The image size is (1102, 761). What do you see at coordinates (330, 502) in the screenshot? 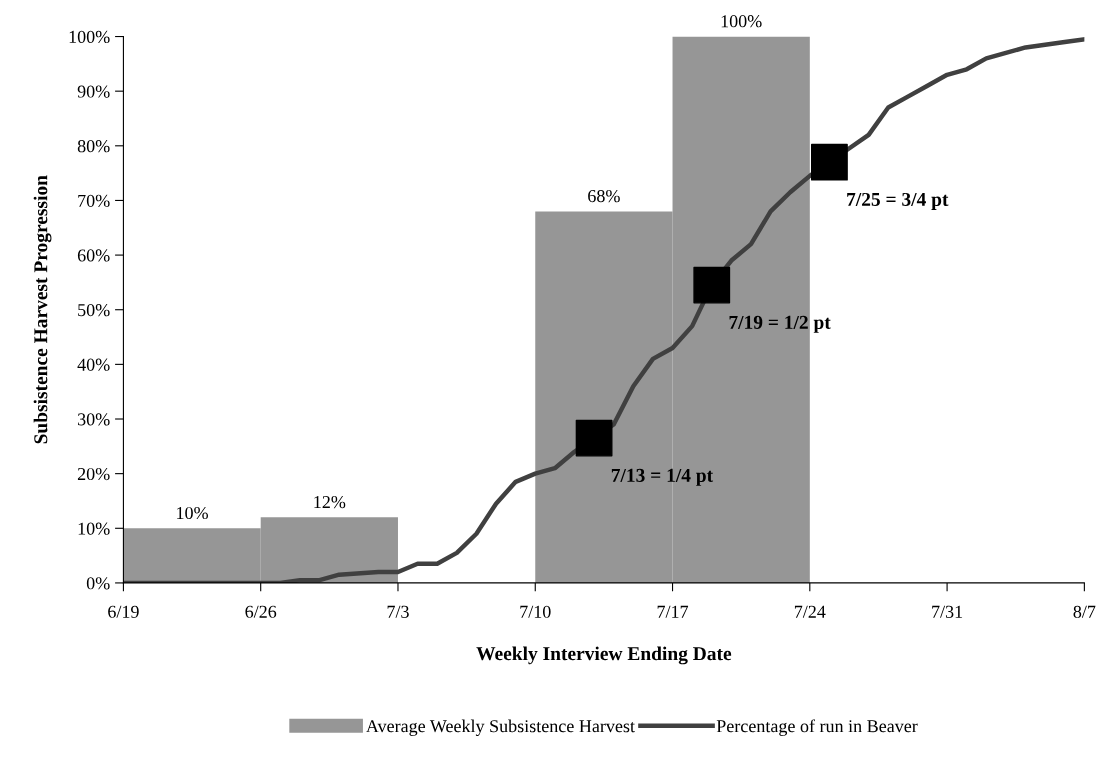
I see `data-label: 12%` at bounding box center [330, 502].